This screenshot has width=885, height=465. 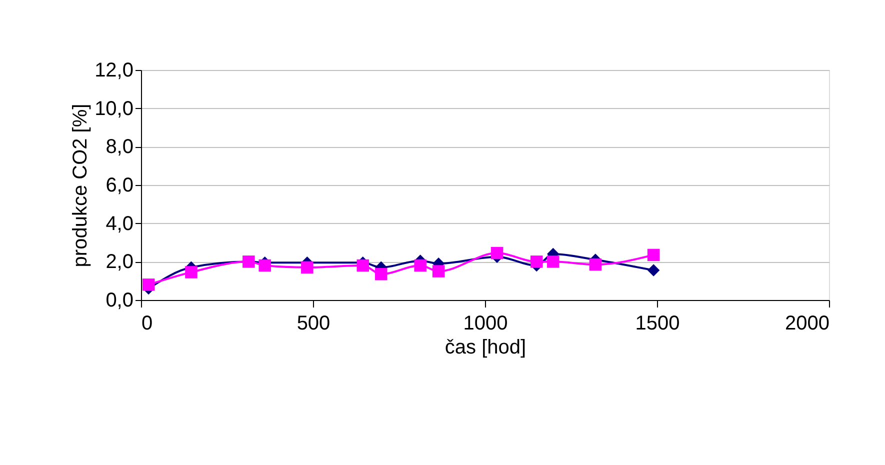 What do you see at coordinates (114, 109) in the screenshot?
I see `y-tick-label: 10,0` at bounding box center [114, 109].